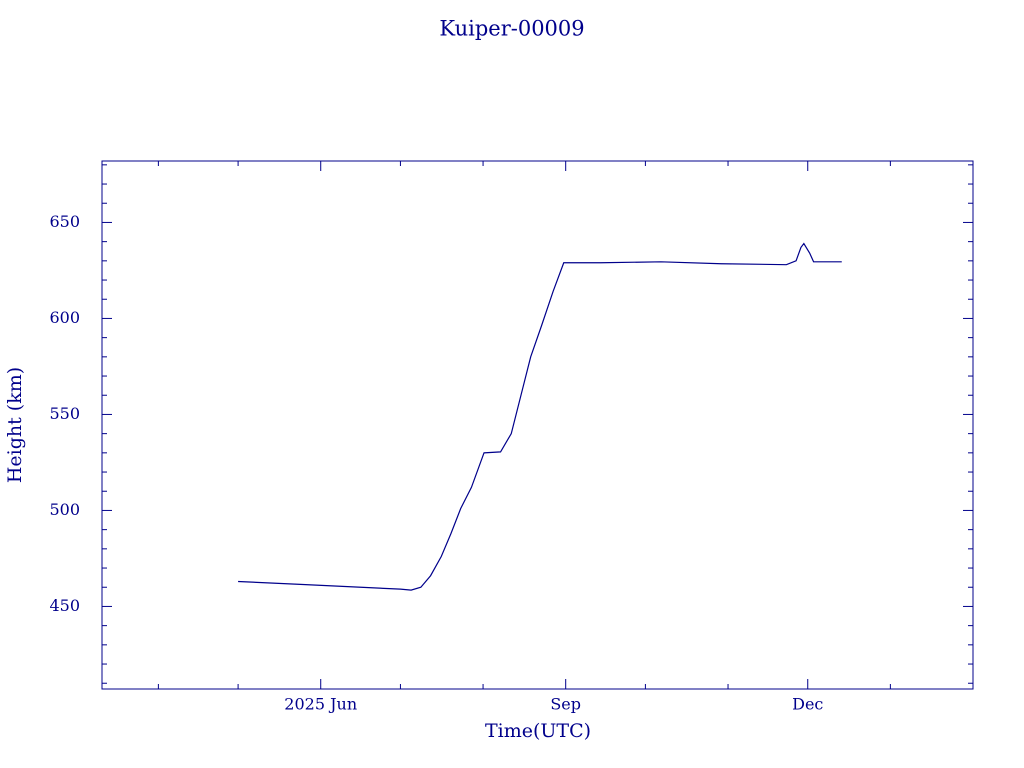  I want to click on y-tick-label: 450, so click(64, 605).